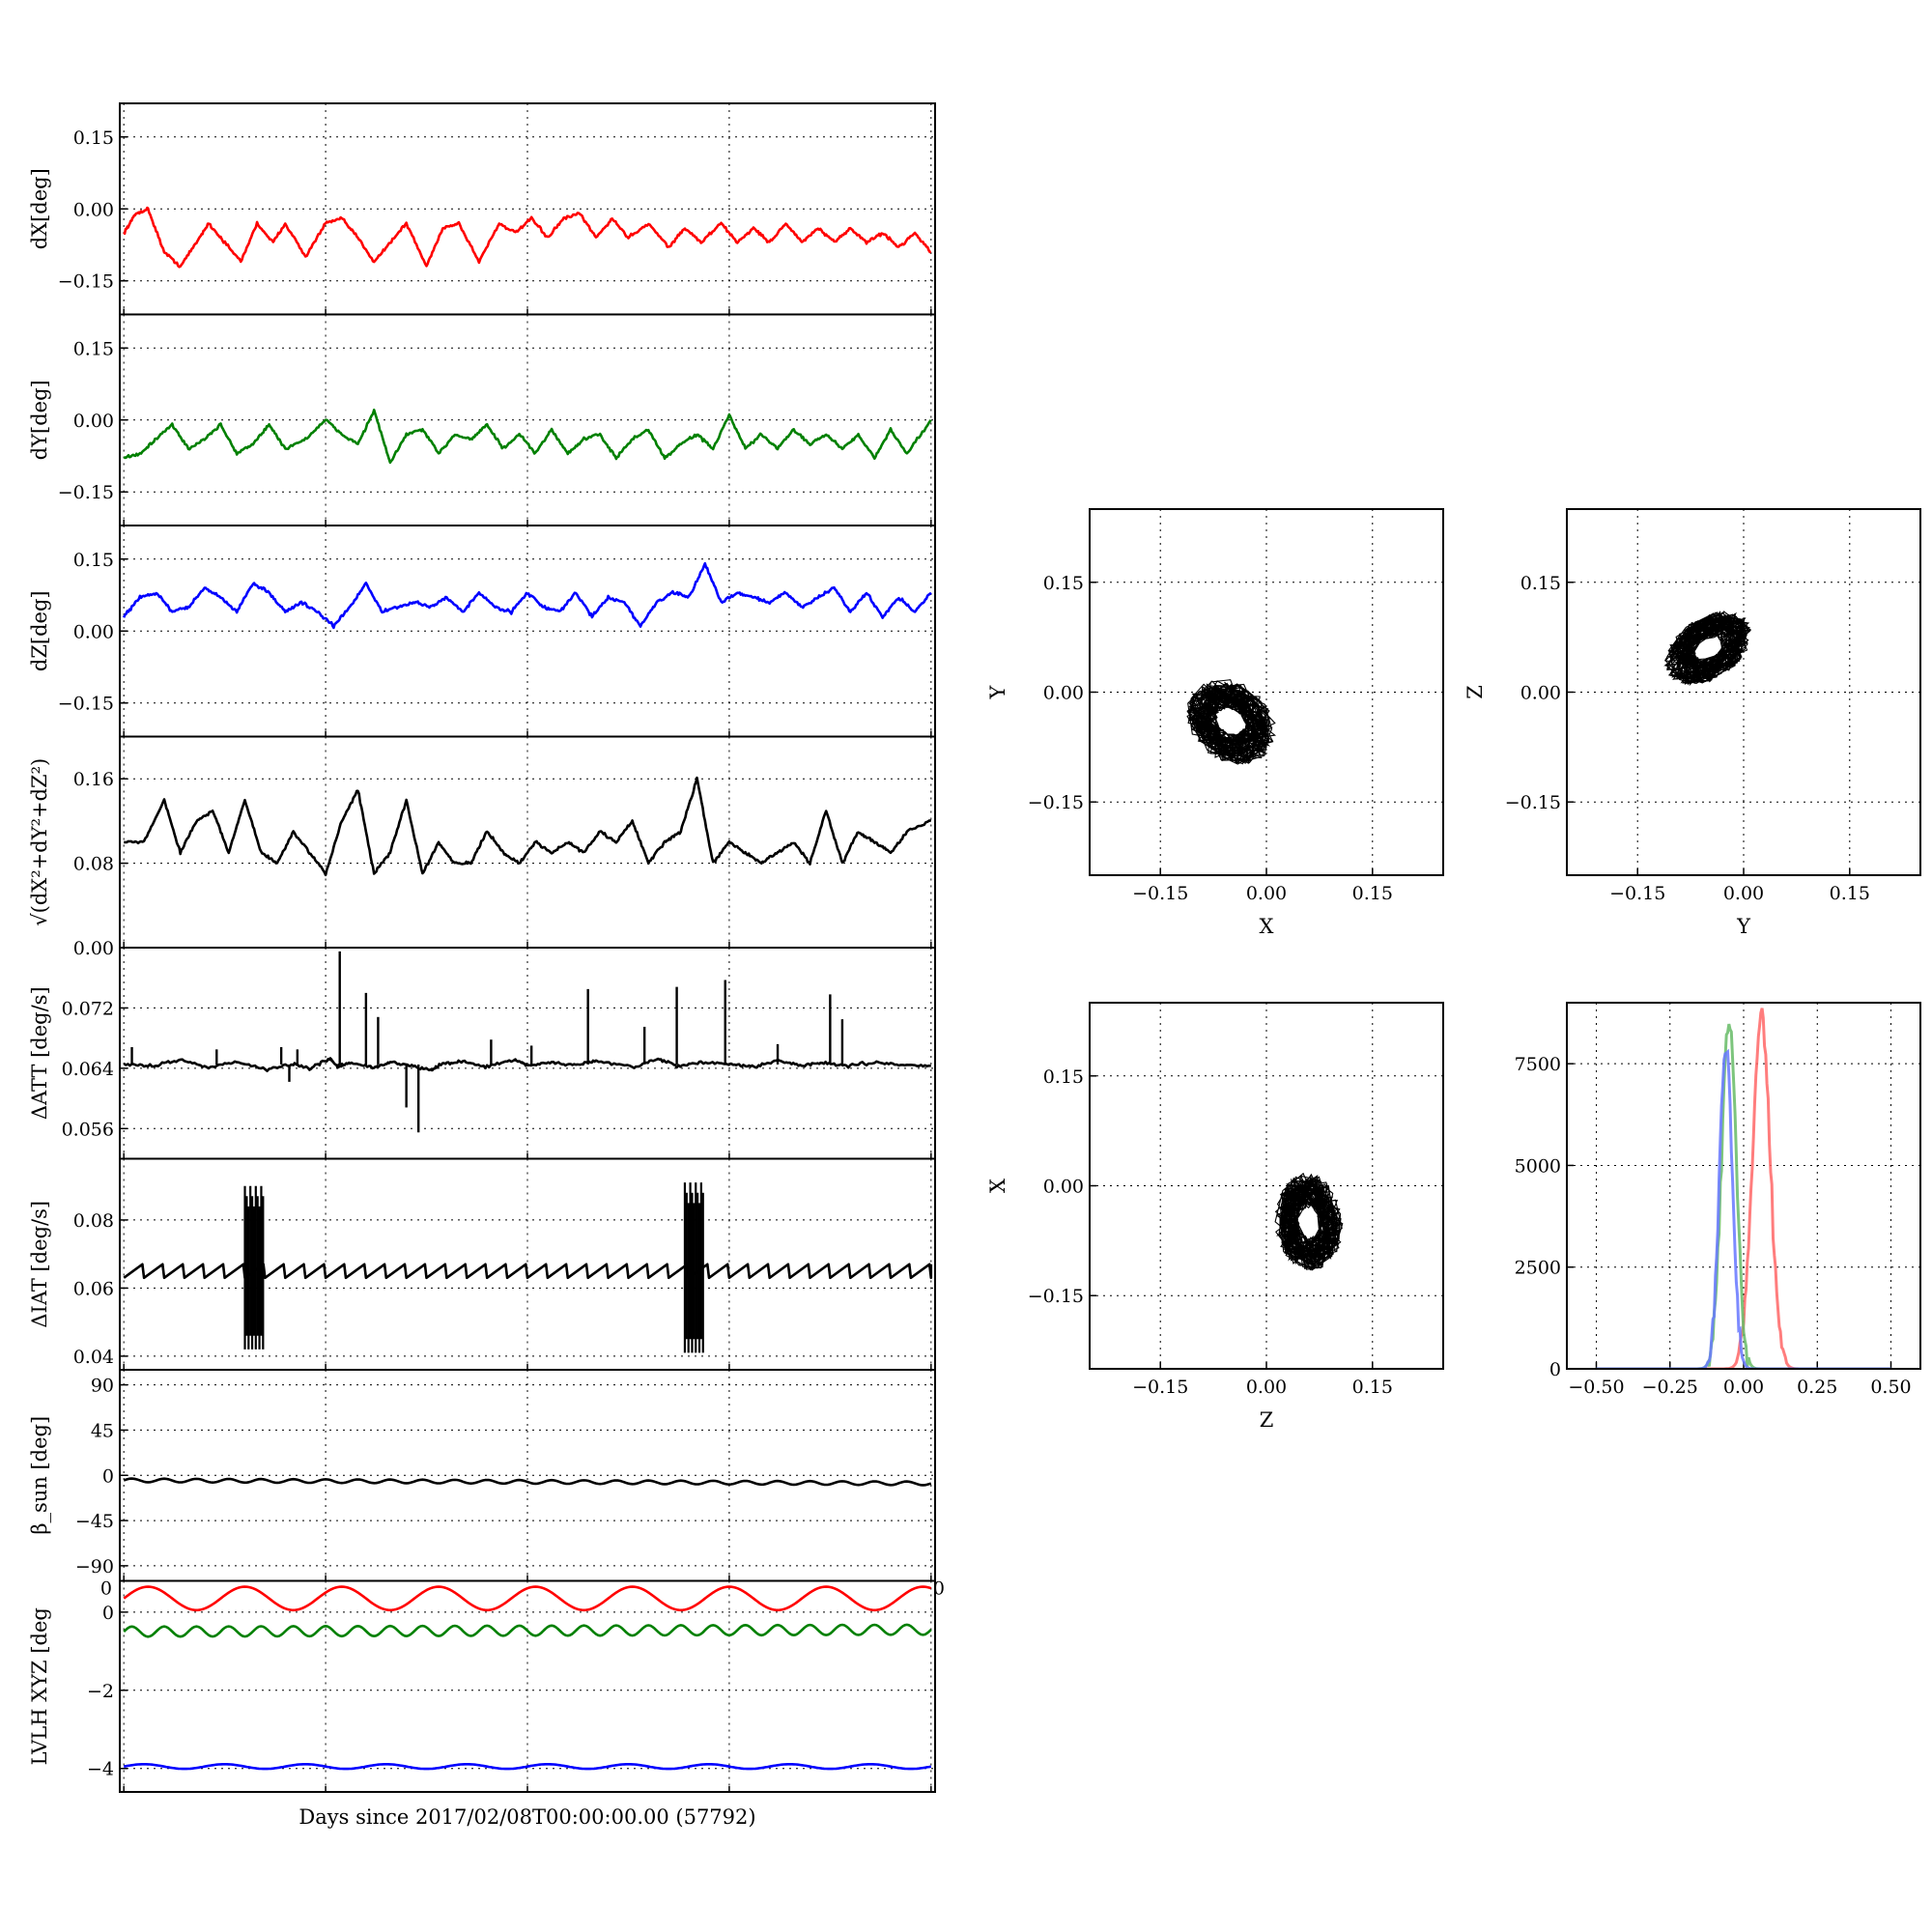 This screenshot has width=1932, height=1932. Describe the element at coordinates (1817, 1387) in the screenshot. I see `xtick-label: 0.25` at that location.